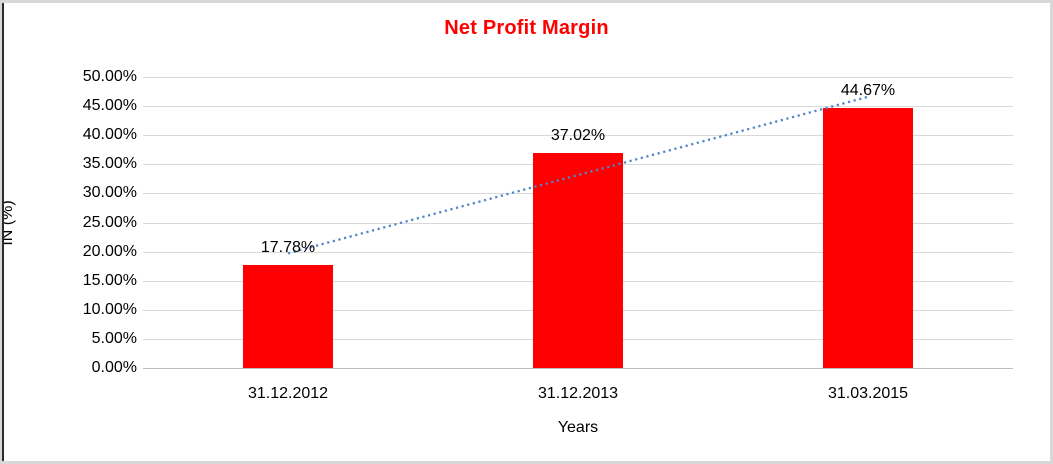 The height and width of the screenshot is (464, 1053). Describe the element at coordinates (109, 76) in the screenshot. I see `y-tick-label: 50.00%` at that location.